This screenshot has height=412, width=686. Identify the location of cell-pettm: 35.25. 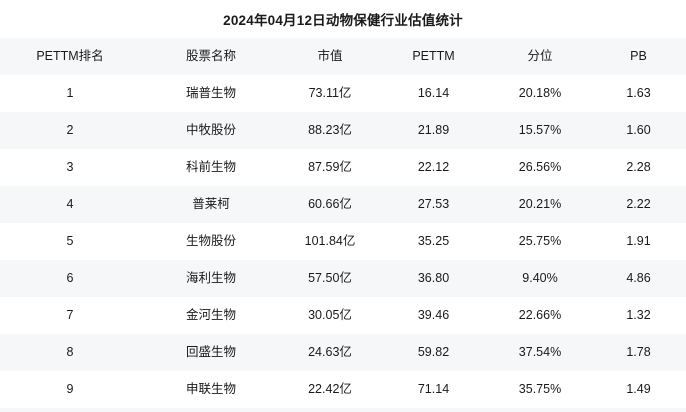
(433, 241).